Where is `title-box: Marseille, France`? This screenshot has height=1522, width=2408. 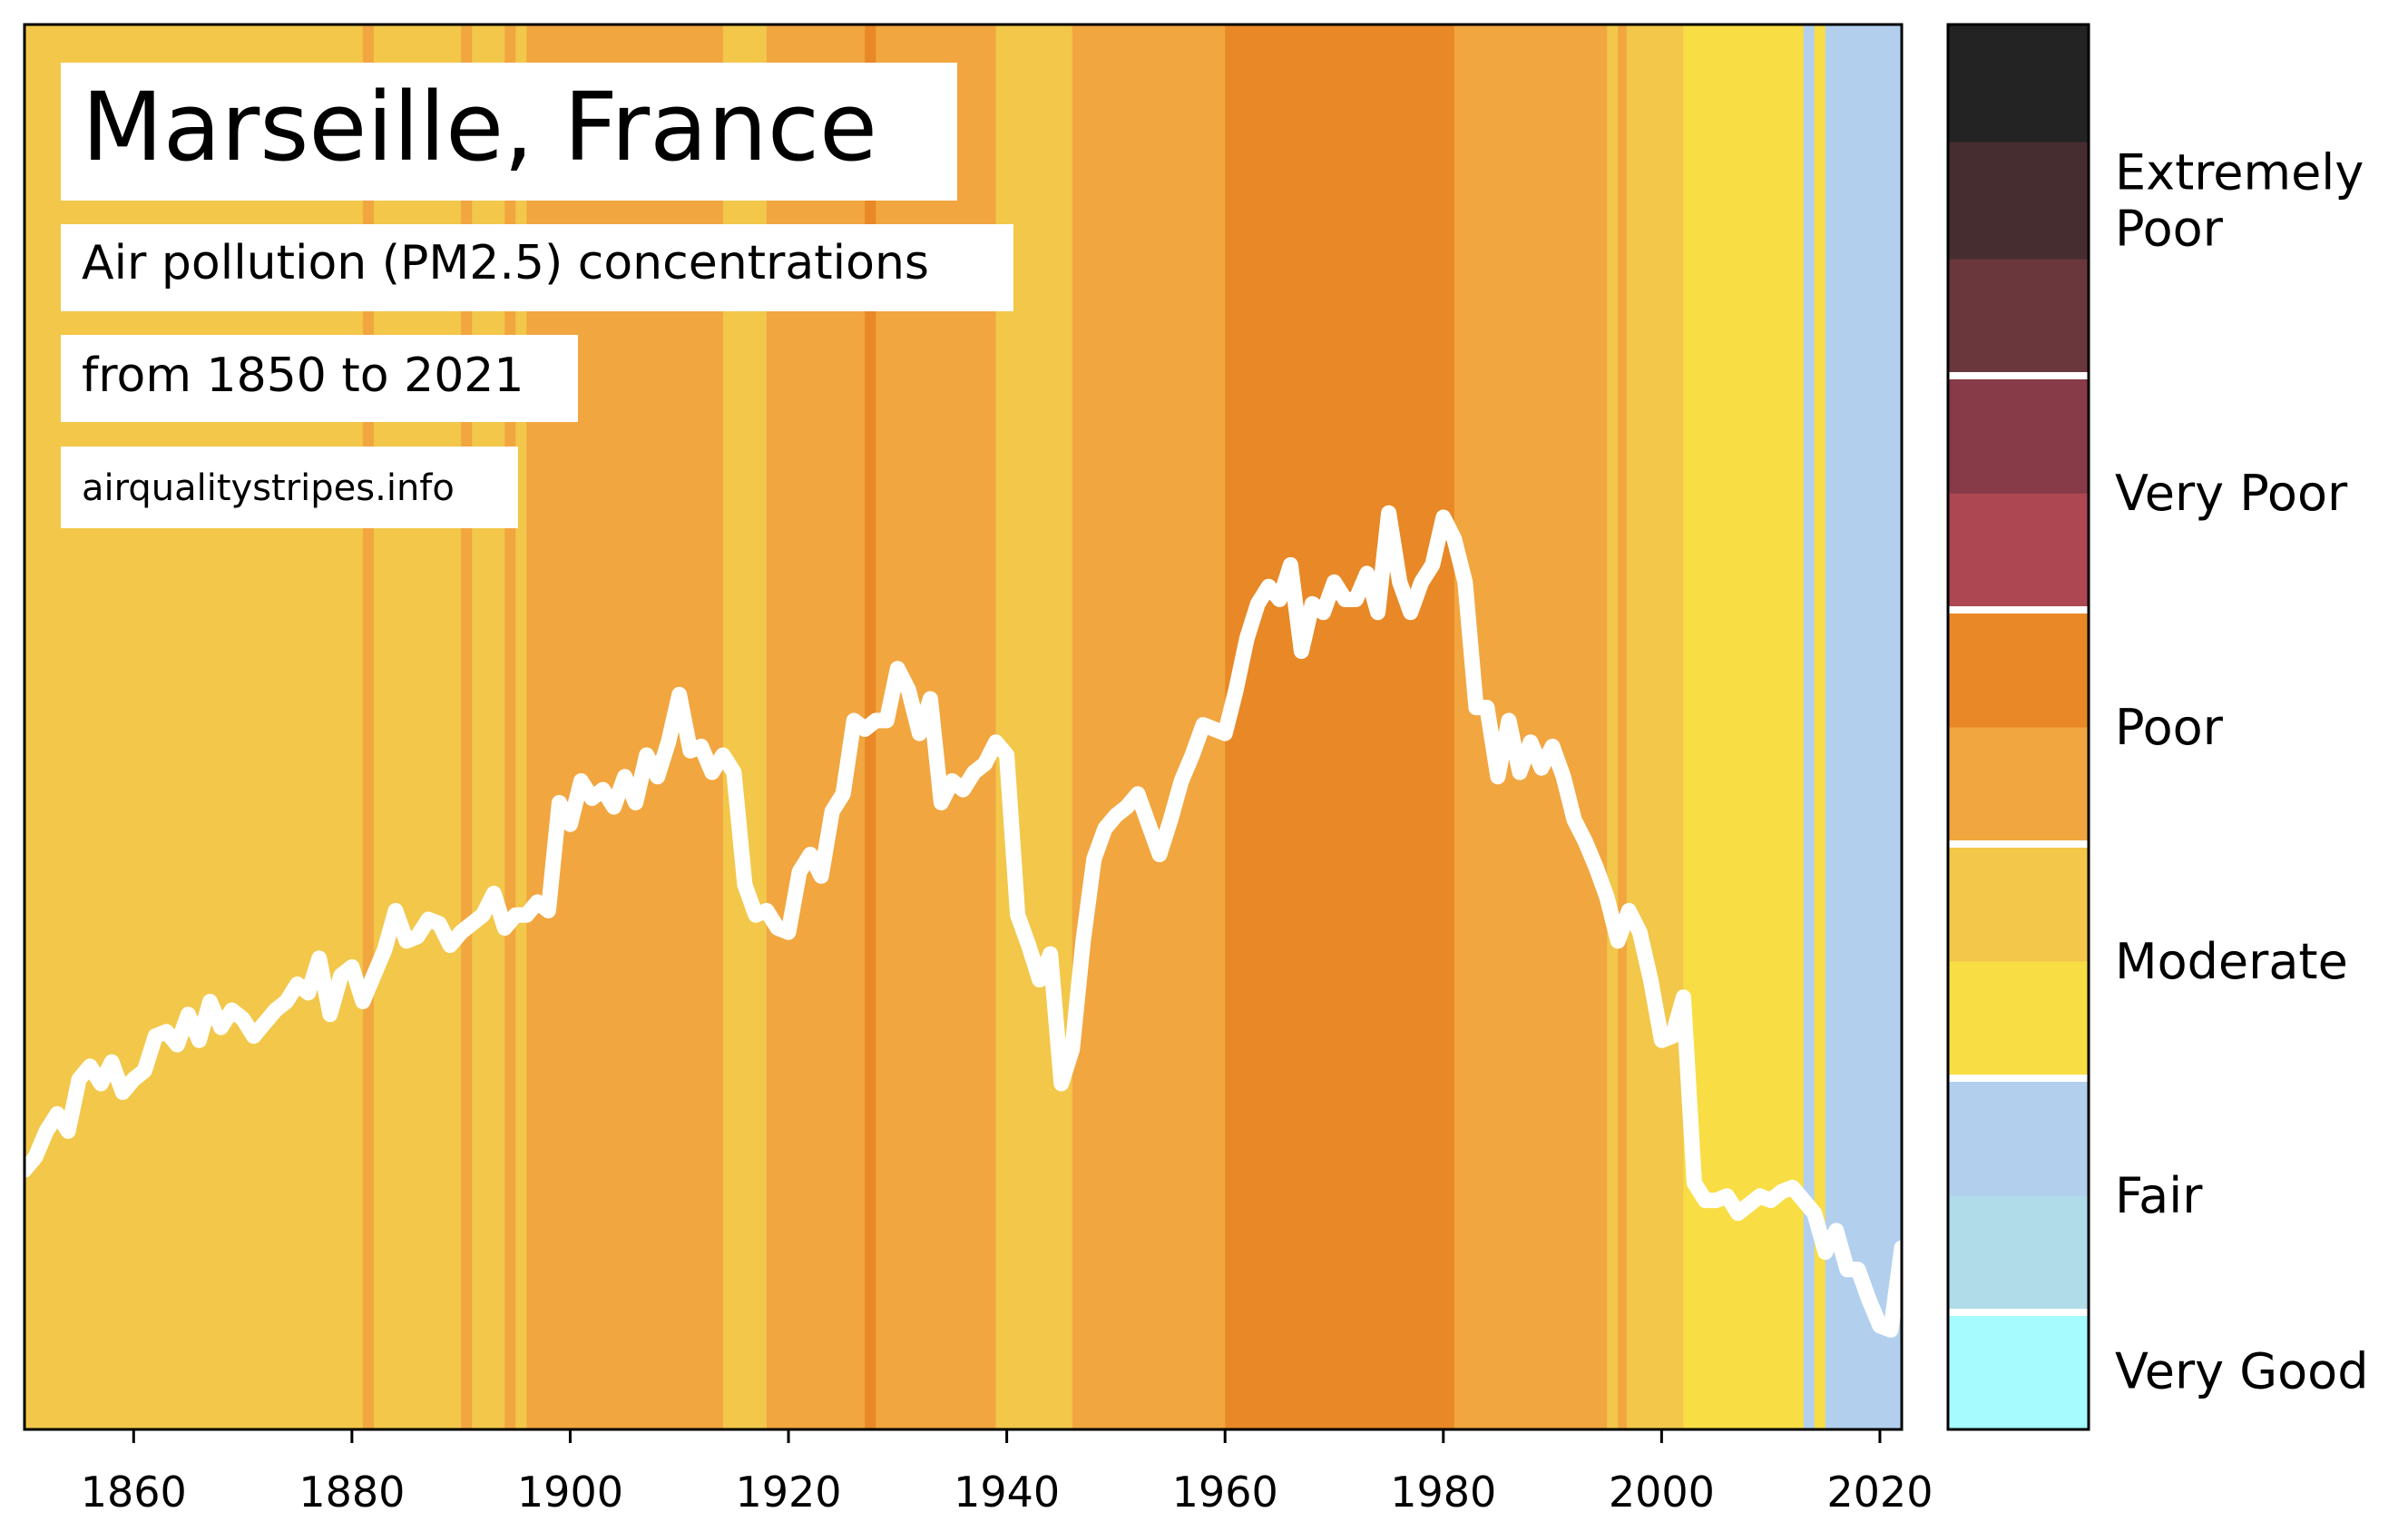
title-box: Marseille, France is located at coordinates (509, 132).